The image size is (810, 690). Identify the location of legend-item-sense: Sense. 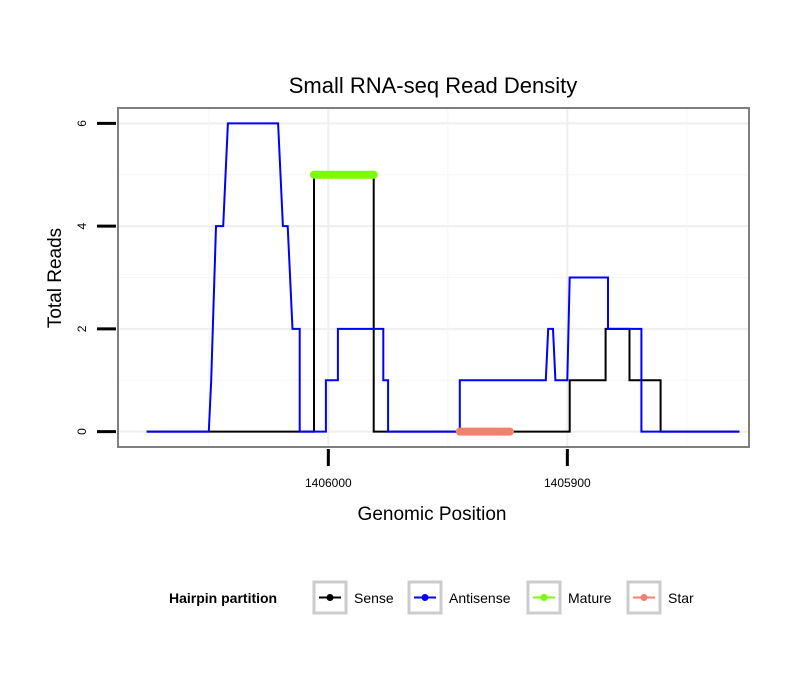
(353, 597).